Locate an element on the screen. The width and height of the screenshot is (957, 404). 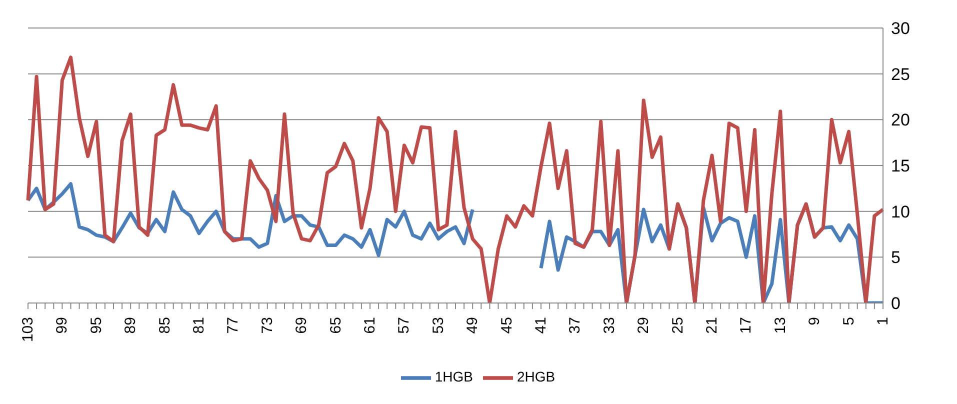
y-tick-label: 30 is located at coordinates (900, 28).